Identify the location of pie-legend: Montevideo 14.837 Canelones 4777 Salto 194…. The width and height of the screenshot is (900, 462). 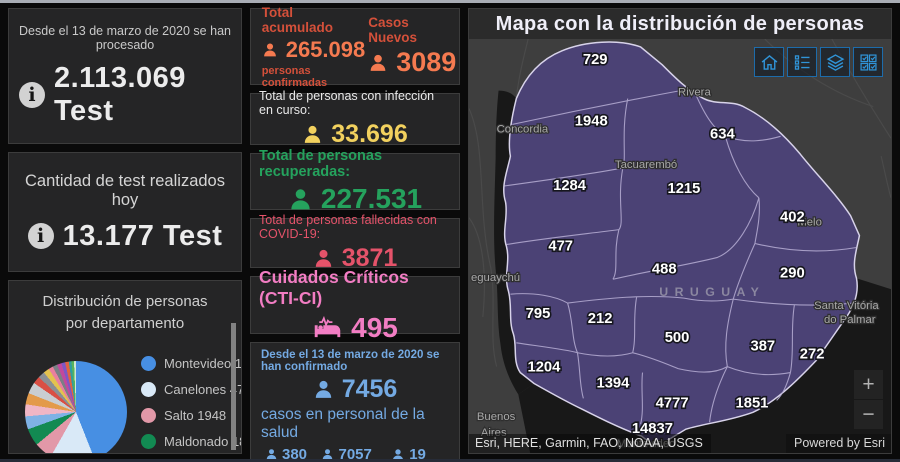
(186, 400).